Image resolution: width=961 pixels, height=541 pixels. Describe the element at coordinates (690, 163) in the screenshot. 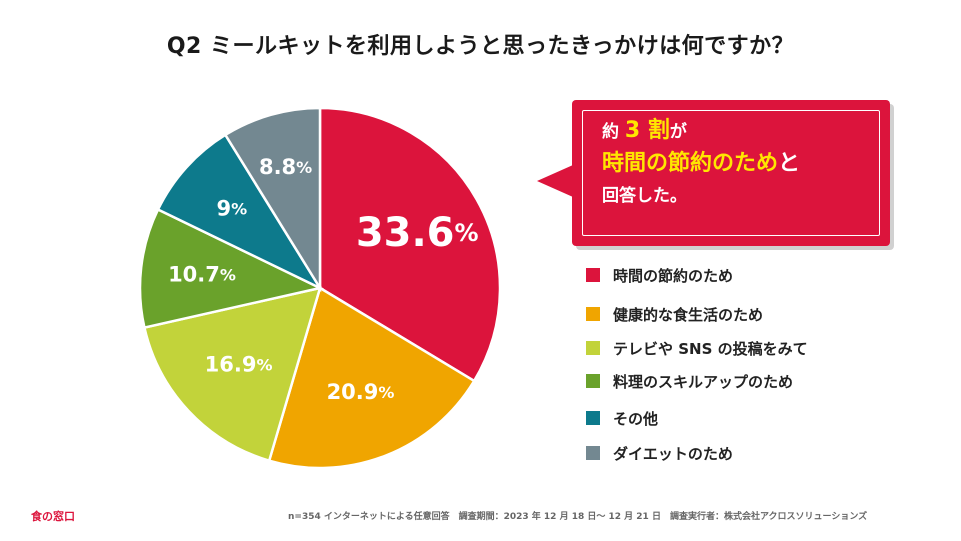

I see `callout-line2-highlight: 時間の節約のため` at that location.